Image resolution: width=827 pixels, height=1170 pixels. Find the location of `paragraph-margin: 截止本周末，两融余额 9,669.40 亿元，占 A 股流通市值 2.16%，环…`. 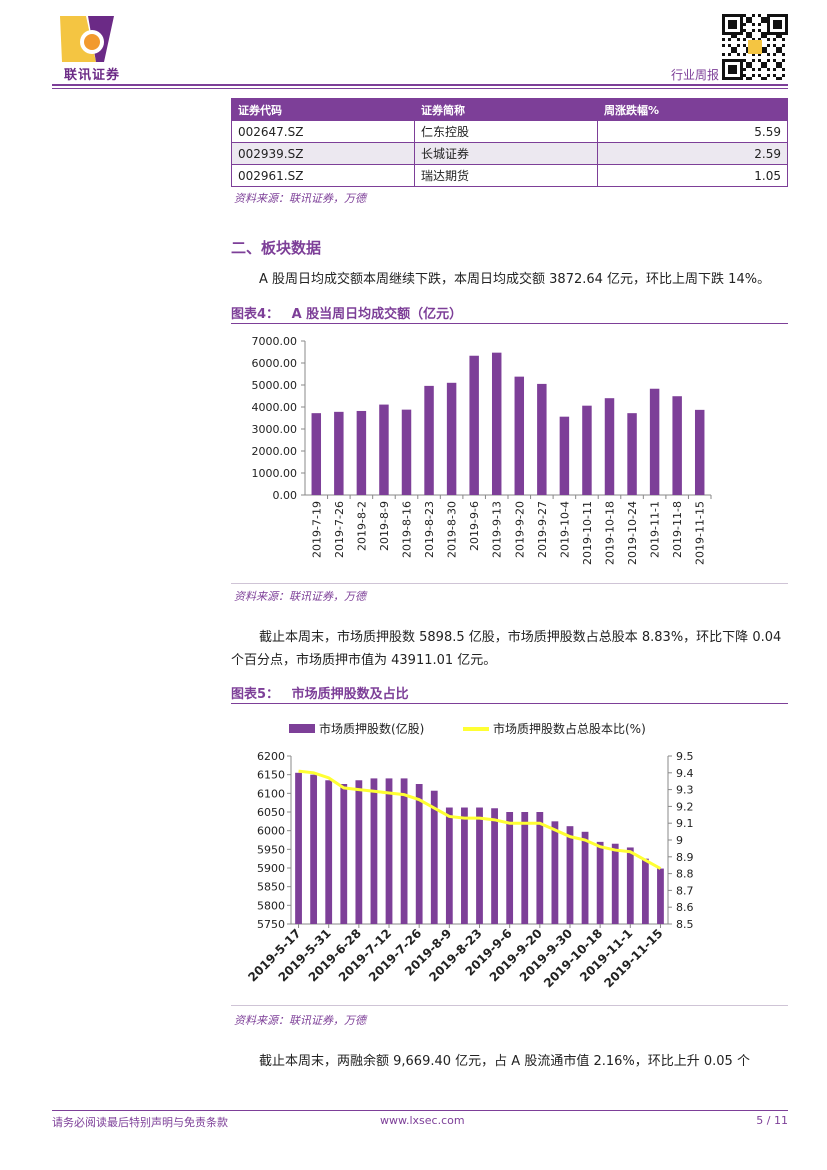

paragraph-margin: 截止本周末，两融余额 9,669.40 亿元，占 A 股流通市值 2.16%，环… is located at coordinates (504, 1061).